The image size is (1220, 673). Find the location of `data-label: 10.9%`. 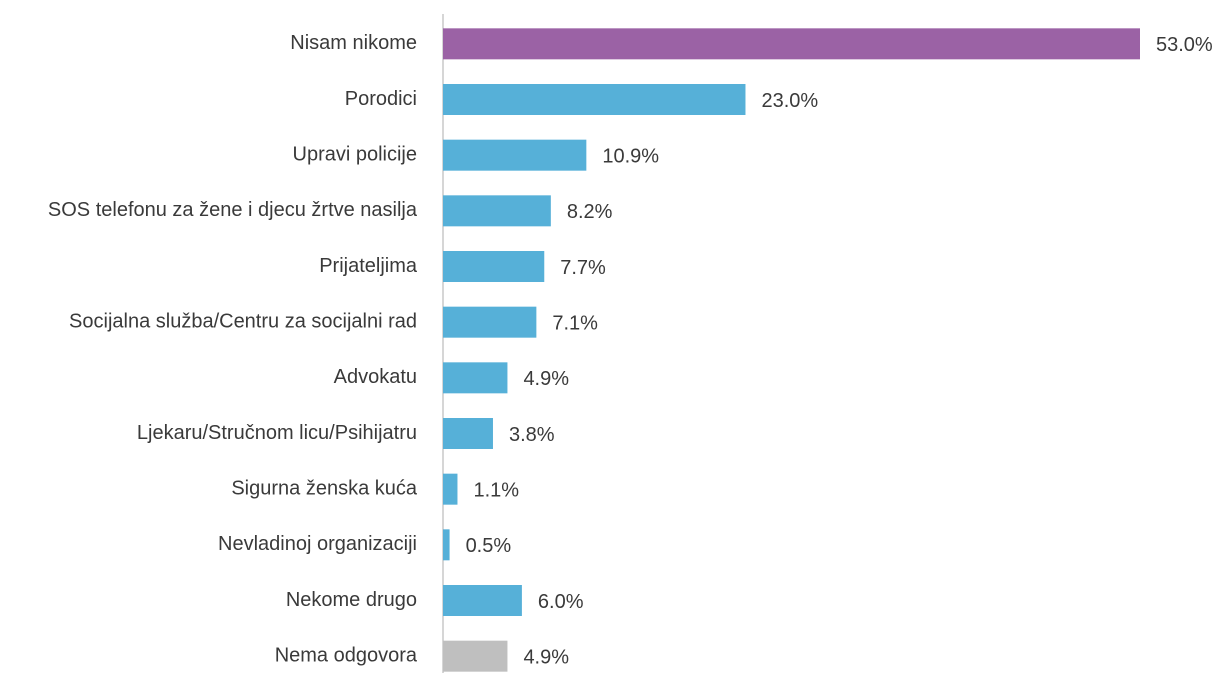

data-label: 10.9% is located at coordinates (630, 156).